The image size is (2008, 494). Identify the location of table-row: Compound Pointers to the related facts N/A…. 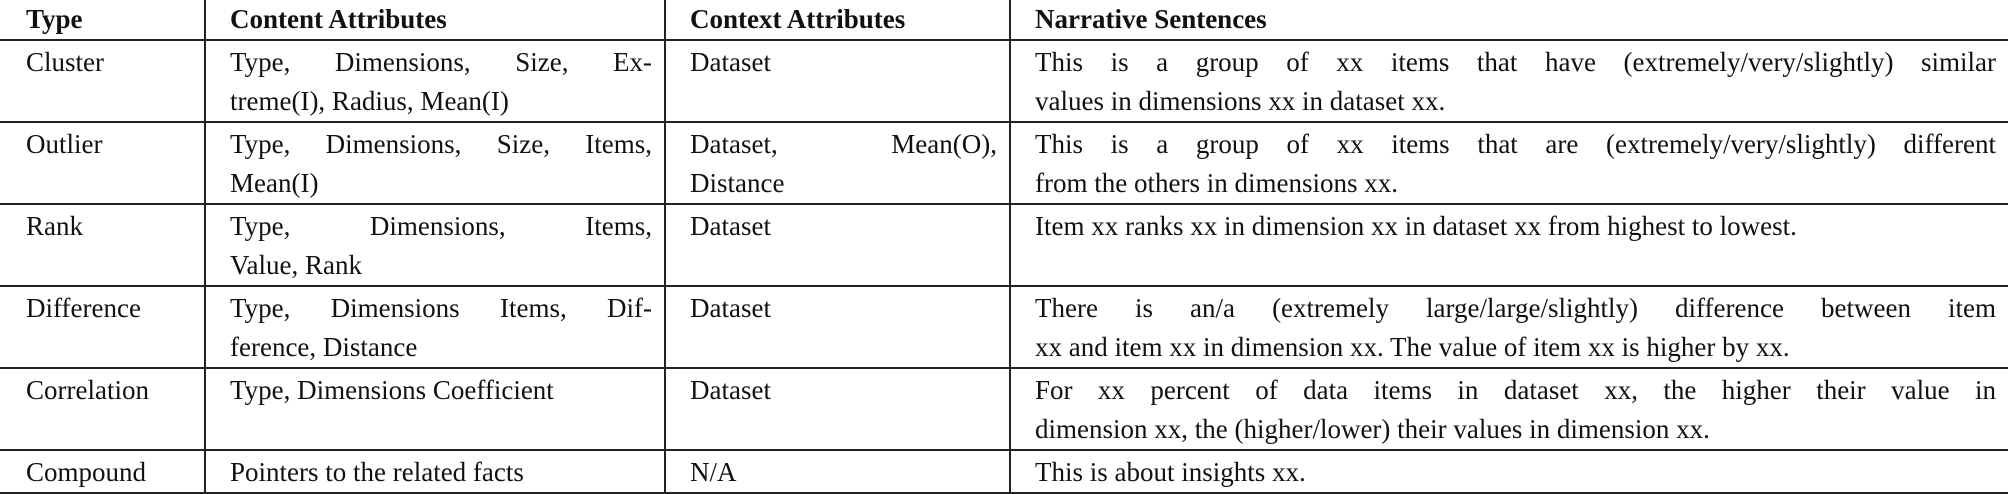
(1004, 472).